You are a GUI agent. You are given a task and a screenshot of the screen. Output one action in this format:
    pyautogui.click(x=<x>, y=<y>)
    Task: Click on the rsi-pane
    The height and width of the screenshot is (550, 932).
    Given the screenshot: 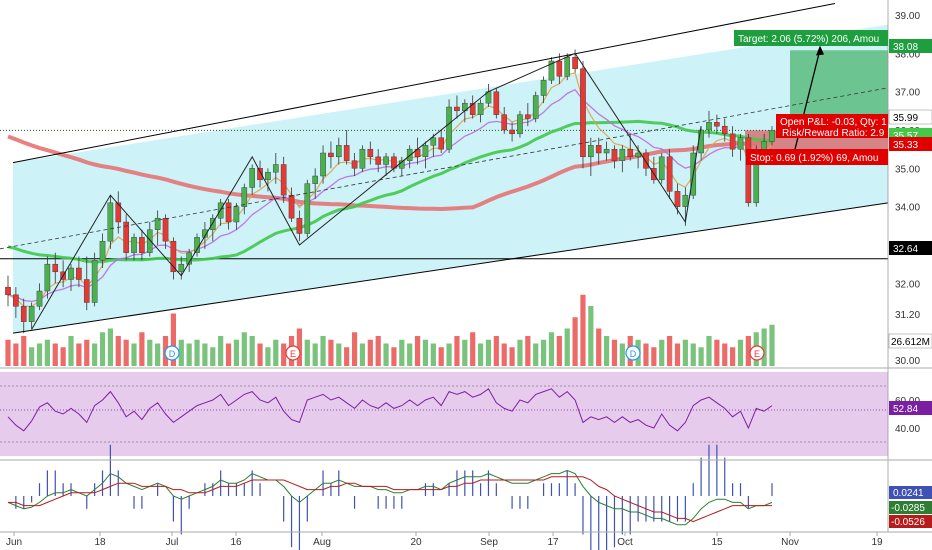 What is the action you would take?
    pyautogui.click(x=444, y=414)
    